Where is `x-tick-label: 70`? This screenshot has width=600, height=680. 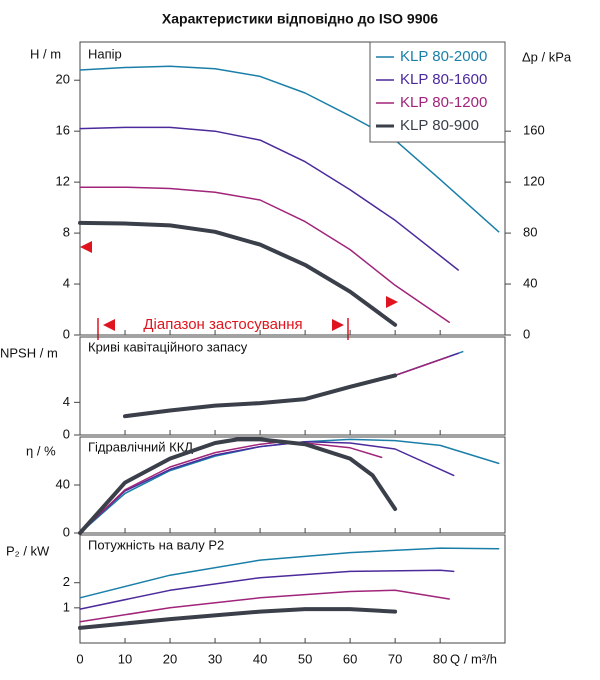
x-tick-label: 70 is located at coordinates (395, 658).